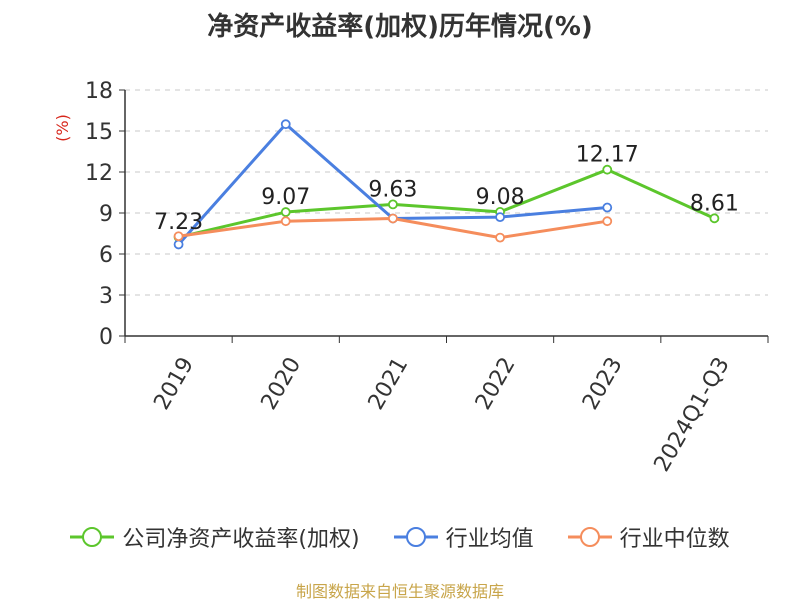  What do you see at coordinates (392, 189) in the screenshot?
I see `data-label: 9.63` at bounding box center [392, 189].